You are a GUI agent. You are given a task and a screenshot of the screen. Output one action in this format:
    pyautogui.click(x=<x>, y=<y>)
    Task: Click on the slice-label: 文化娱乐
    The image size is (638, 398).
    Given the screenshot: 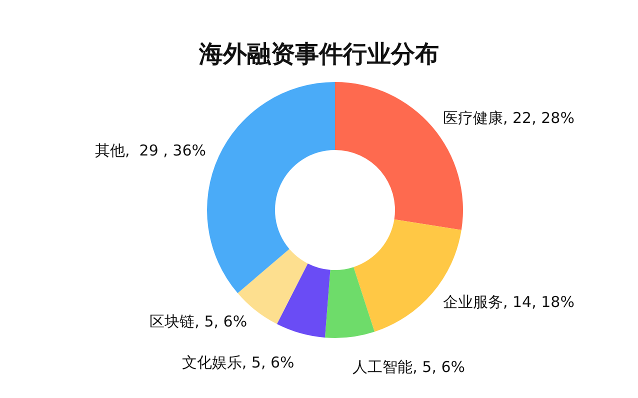 What is the action you would take?
    pyautogui.click(x=212, y=362)
    